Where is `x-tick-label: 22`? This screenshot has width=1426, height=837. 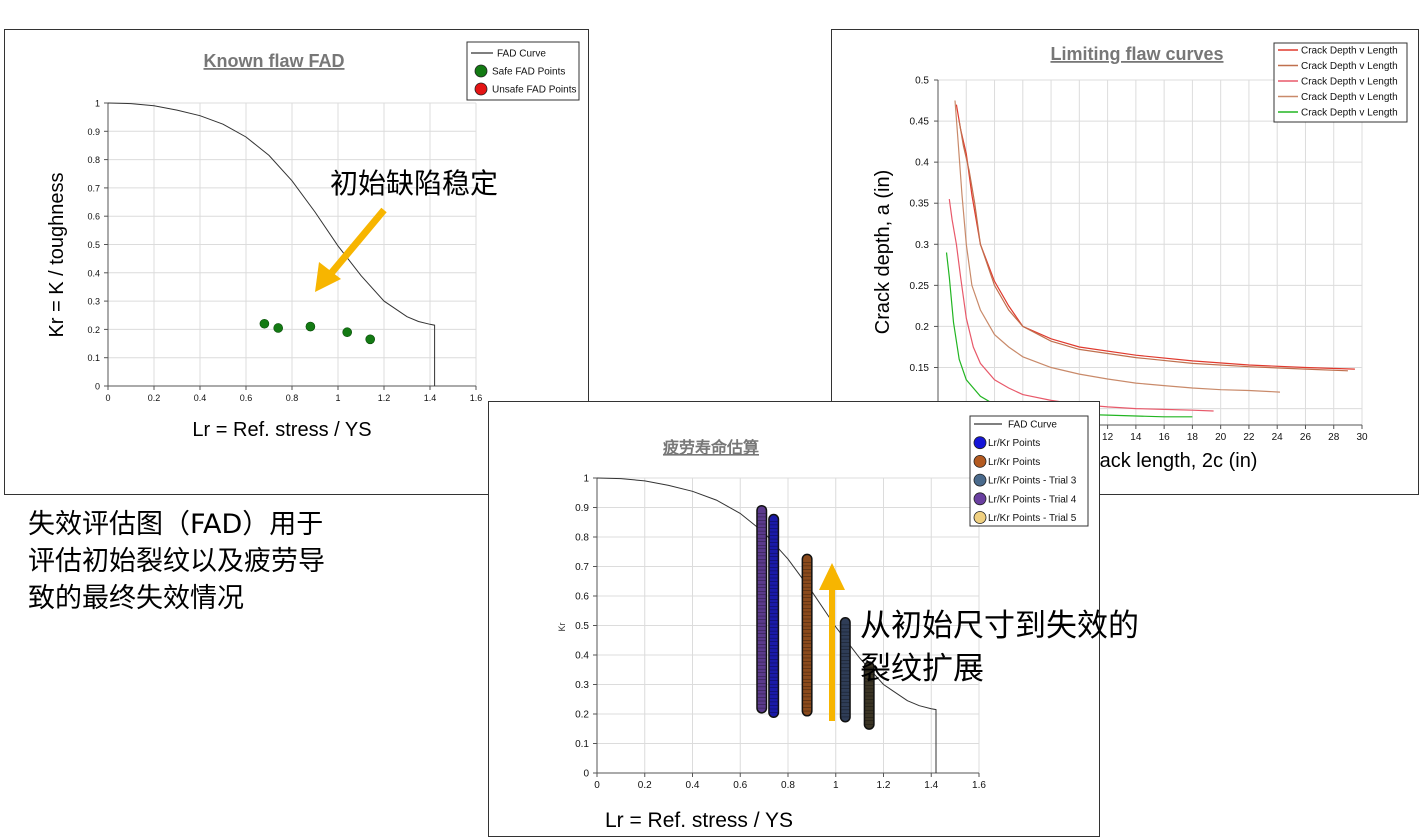 x-tick-label: 22 is located at coordinates (1249, 437).